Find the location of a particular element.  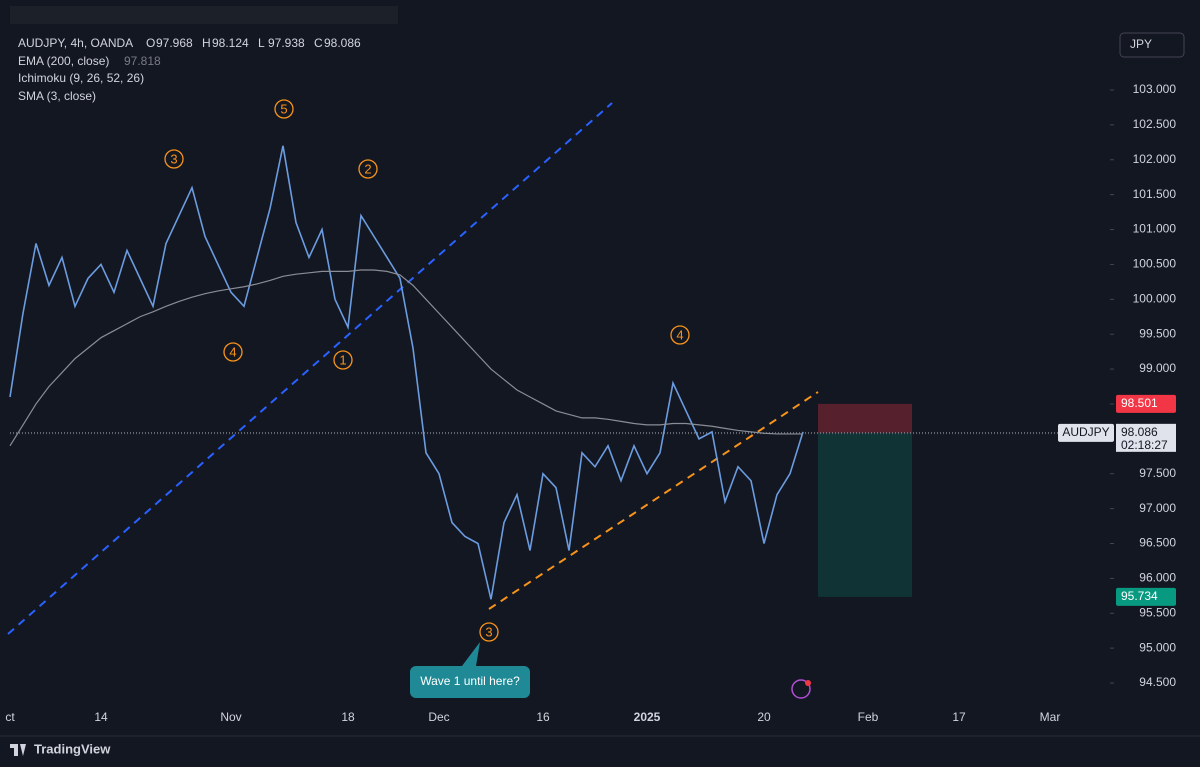

annotation: Wave 1 until here? is located at coordinates (470, 681).